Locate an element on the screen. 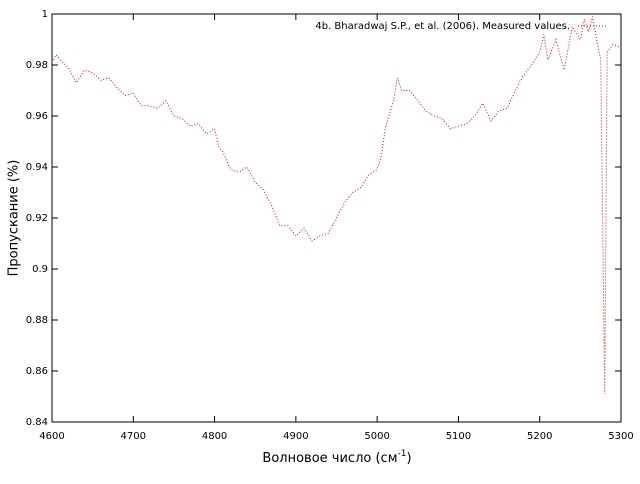 This screenshot has height=484, width=640. y-tick-label: 0.98 is located at coordinates (37, 65).